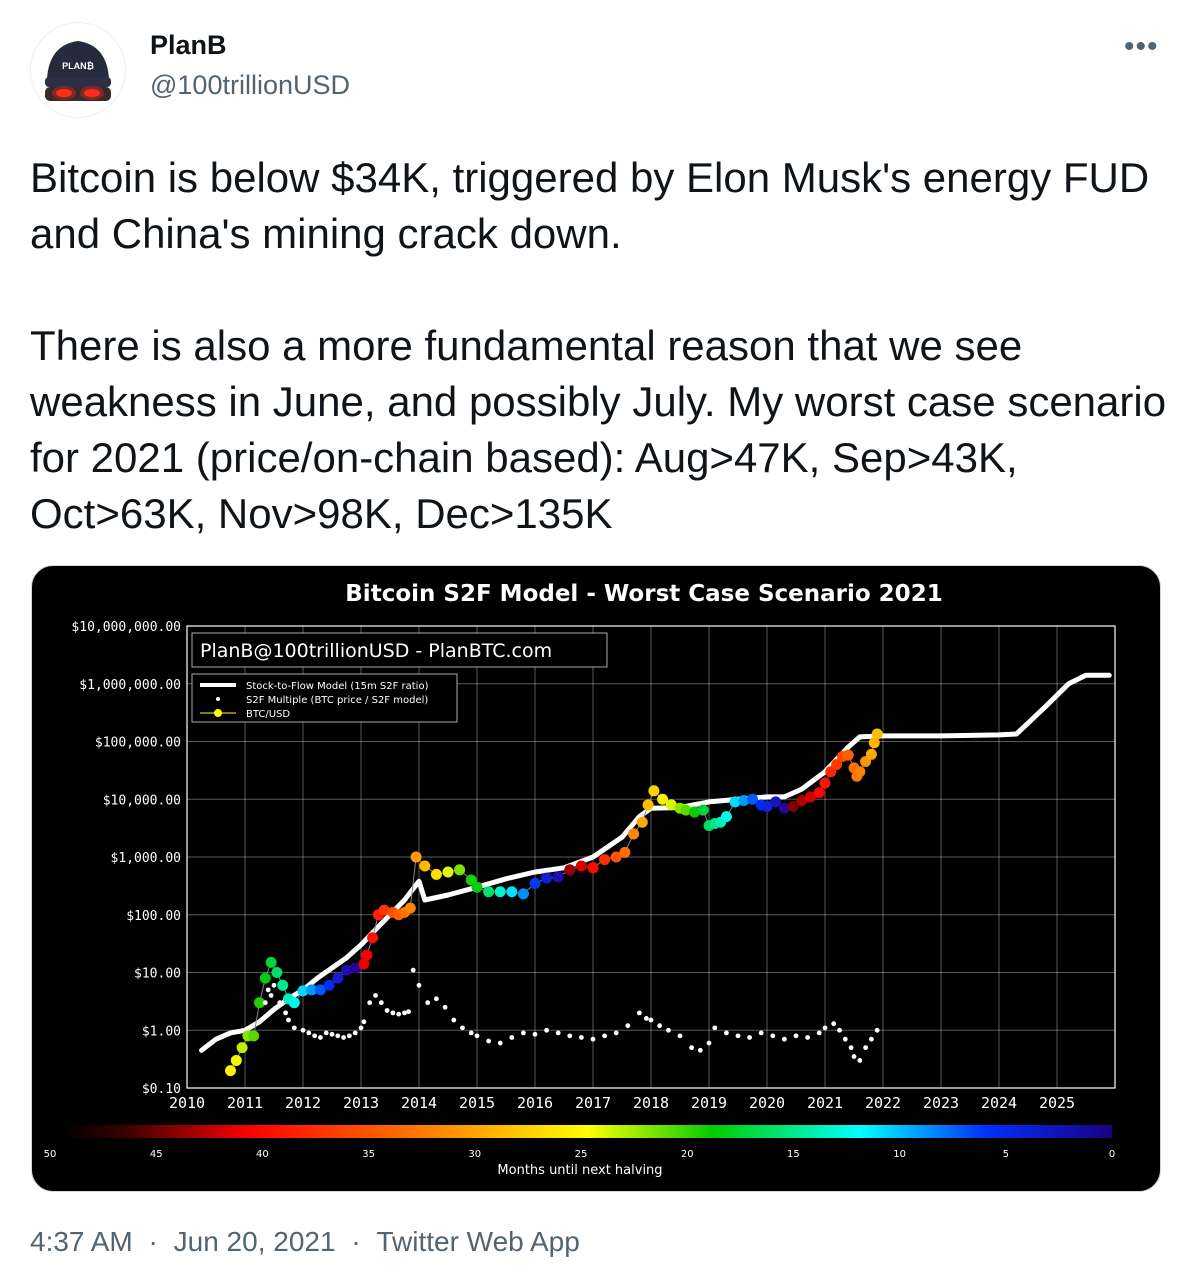 The image size is (1188, 1280). What do you see at coordinates (554, 902) in the screenshot?
I see `btc-price-line` at bounding box center [554, 902].